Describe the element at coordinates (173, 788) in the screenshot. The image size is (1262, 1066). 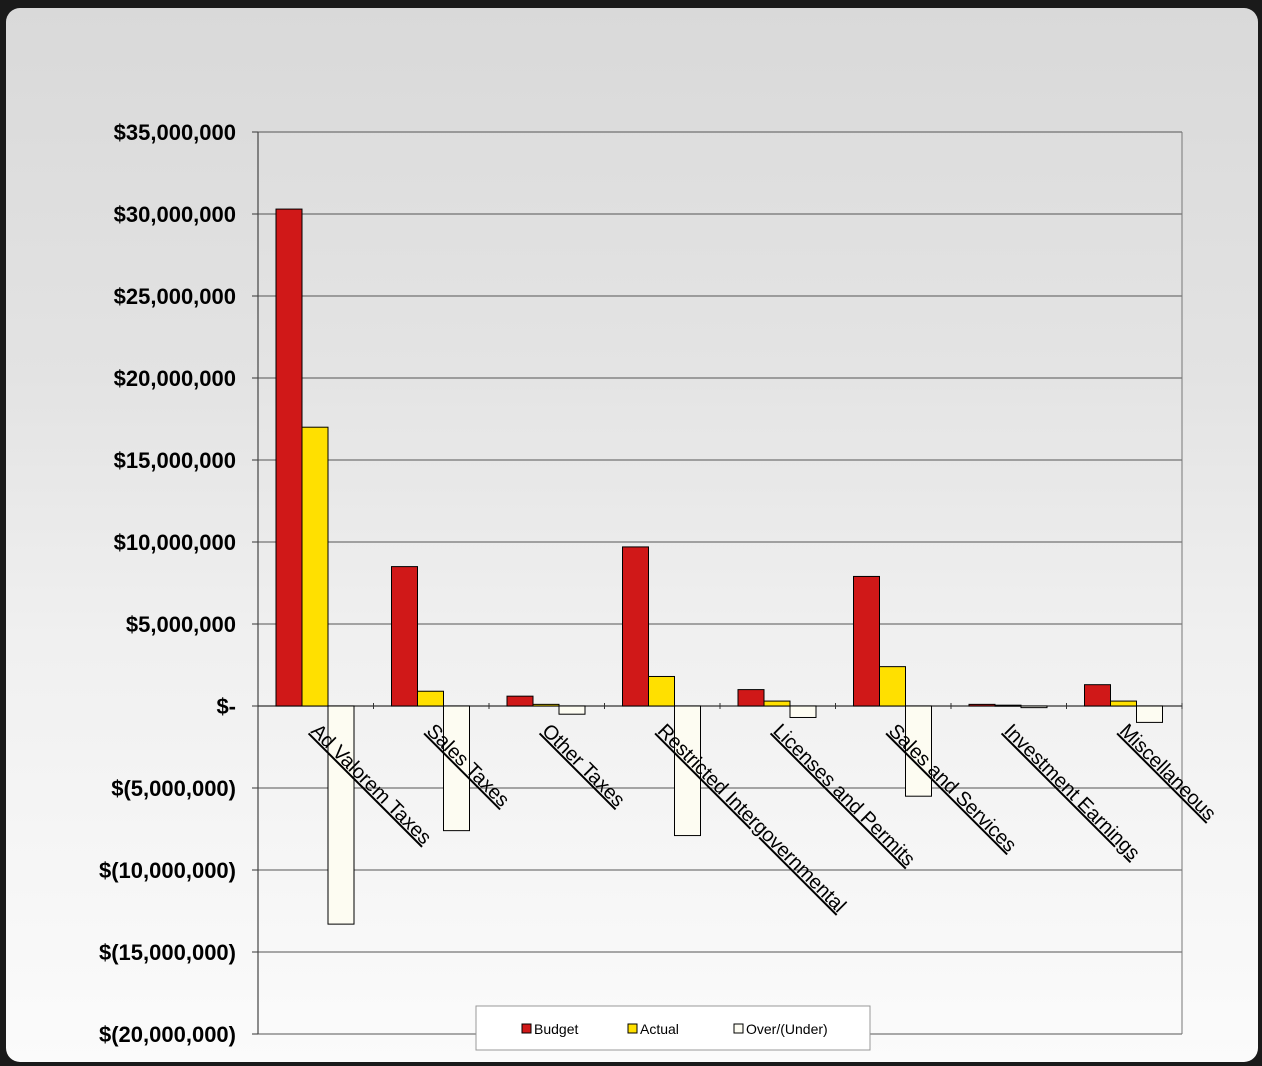
I see `y-tick-label: $(5,000,000)` at that location.